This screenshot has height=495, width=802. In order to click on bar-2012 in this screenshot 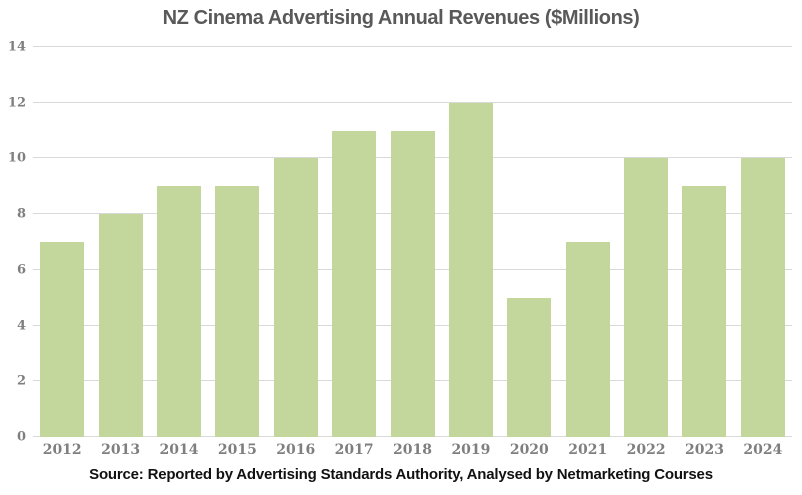, I will do `click(62, 339)`.